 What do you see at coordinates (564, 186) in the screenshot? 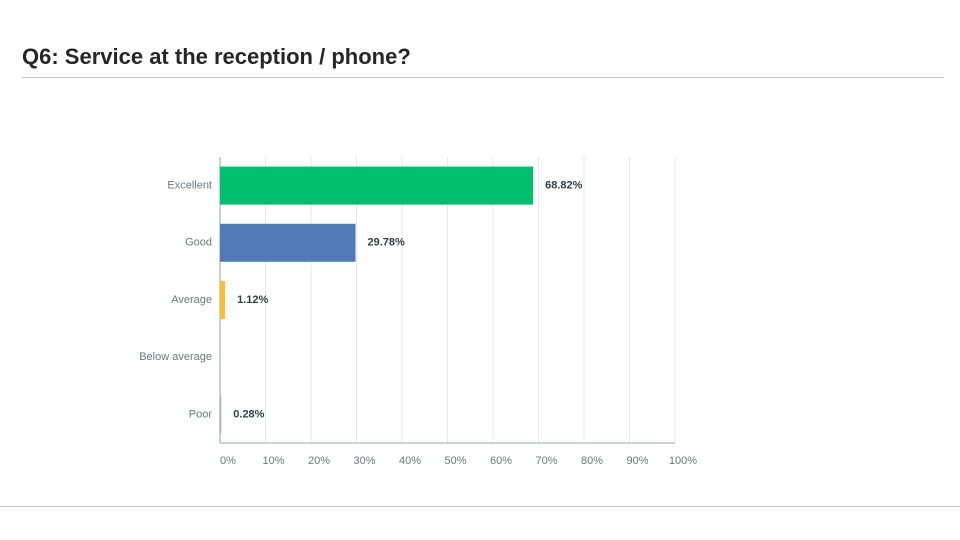
I see `value-label: 68.82%` at bounding box center [564, 186].